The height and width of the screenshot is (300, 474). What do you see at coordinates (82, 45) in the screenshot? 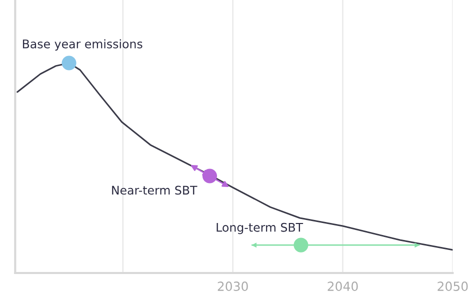
I see `annotation: Base year emissions` at bounding box center [82, 45].